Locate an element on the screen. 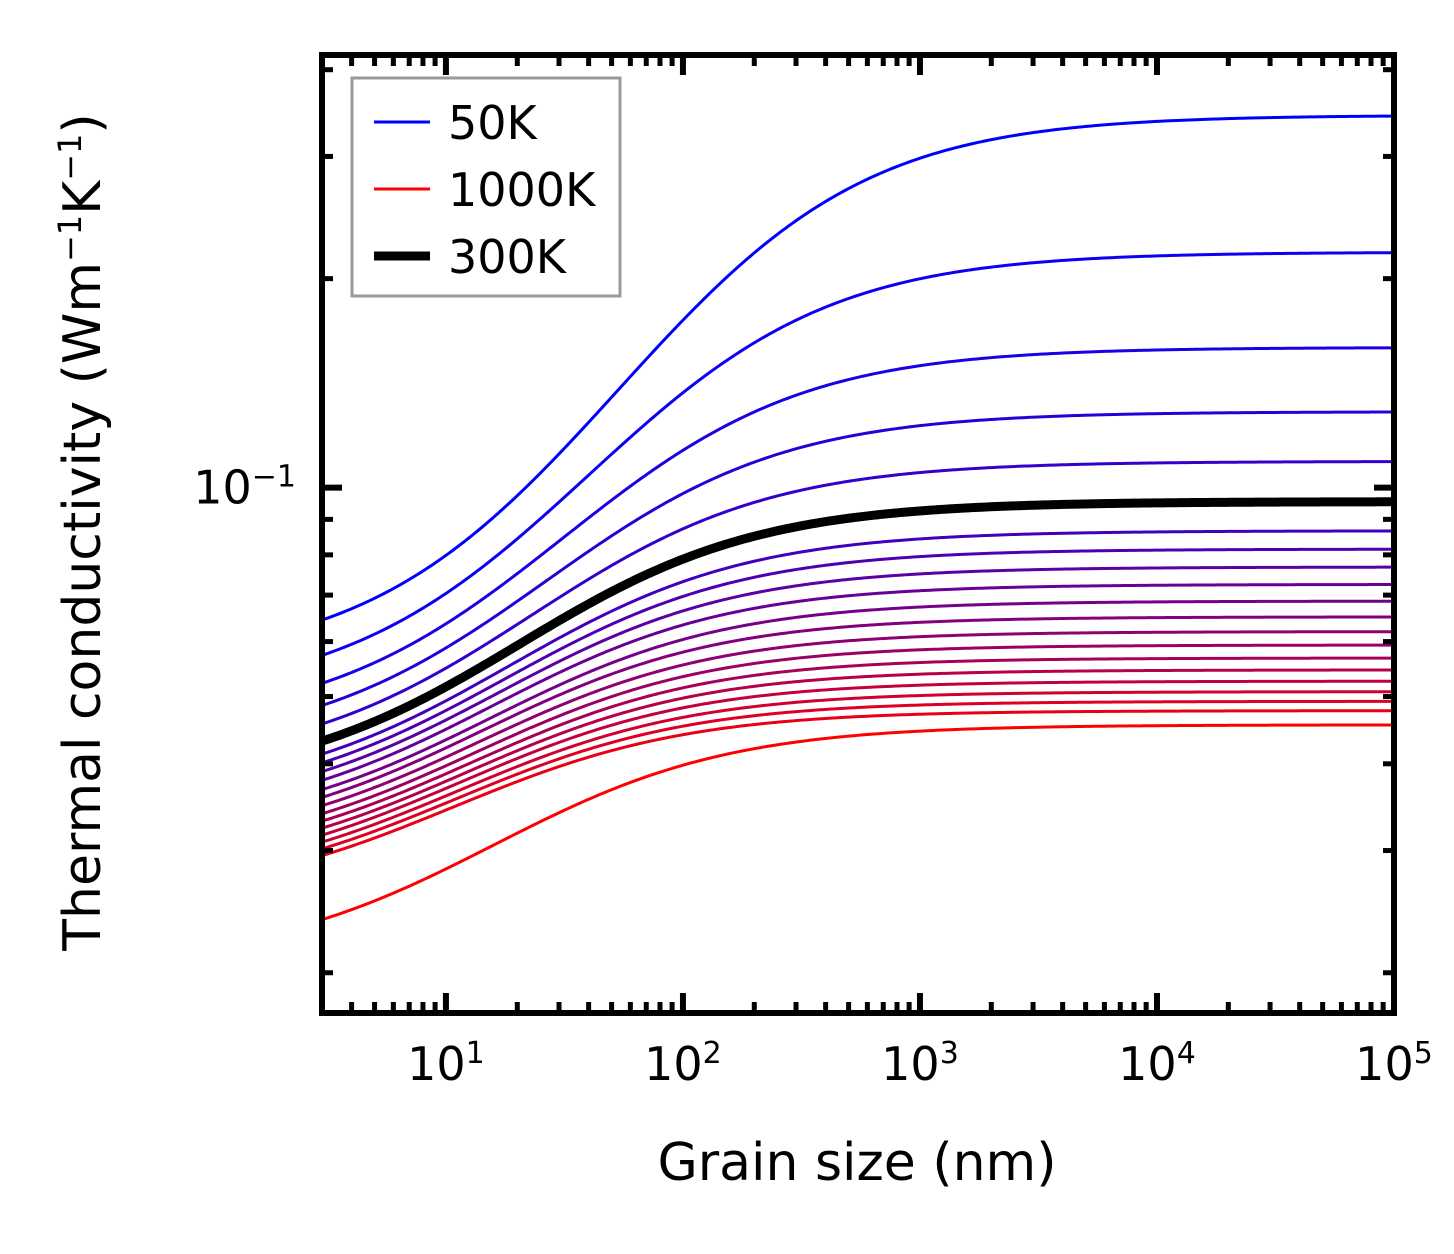 This screenshot has width=1454, height=1254. curve-620k is located at coordinates (857, 719).